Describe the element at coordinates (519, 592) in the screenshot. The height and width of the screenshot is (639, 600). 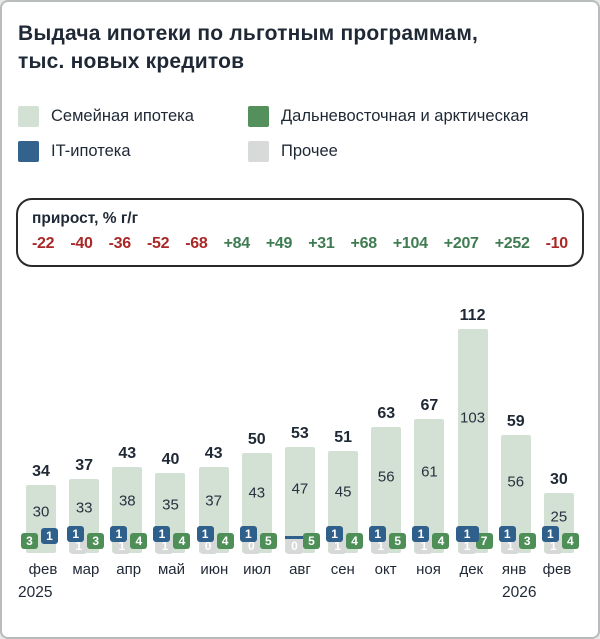
I see `year-label-2026: 2026` at that location.